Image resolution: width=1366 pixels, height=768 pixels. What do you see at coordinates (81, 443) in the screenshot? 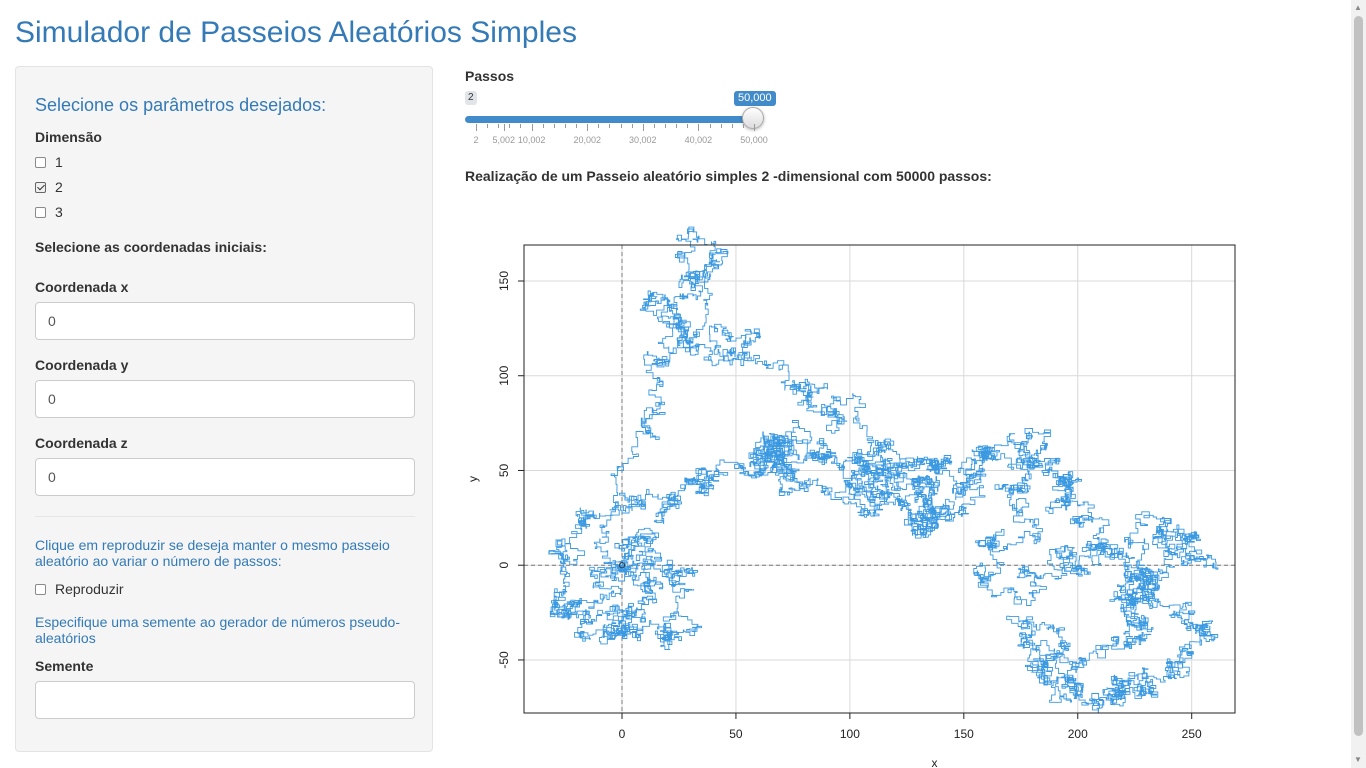
I see `coord-z-label: Coordenada z` at bounding box center [81, 443].